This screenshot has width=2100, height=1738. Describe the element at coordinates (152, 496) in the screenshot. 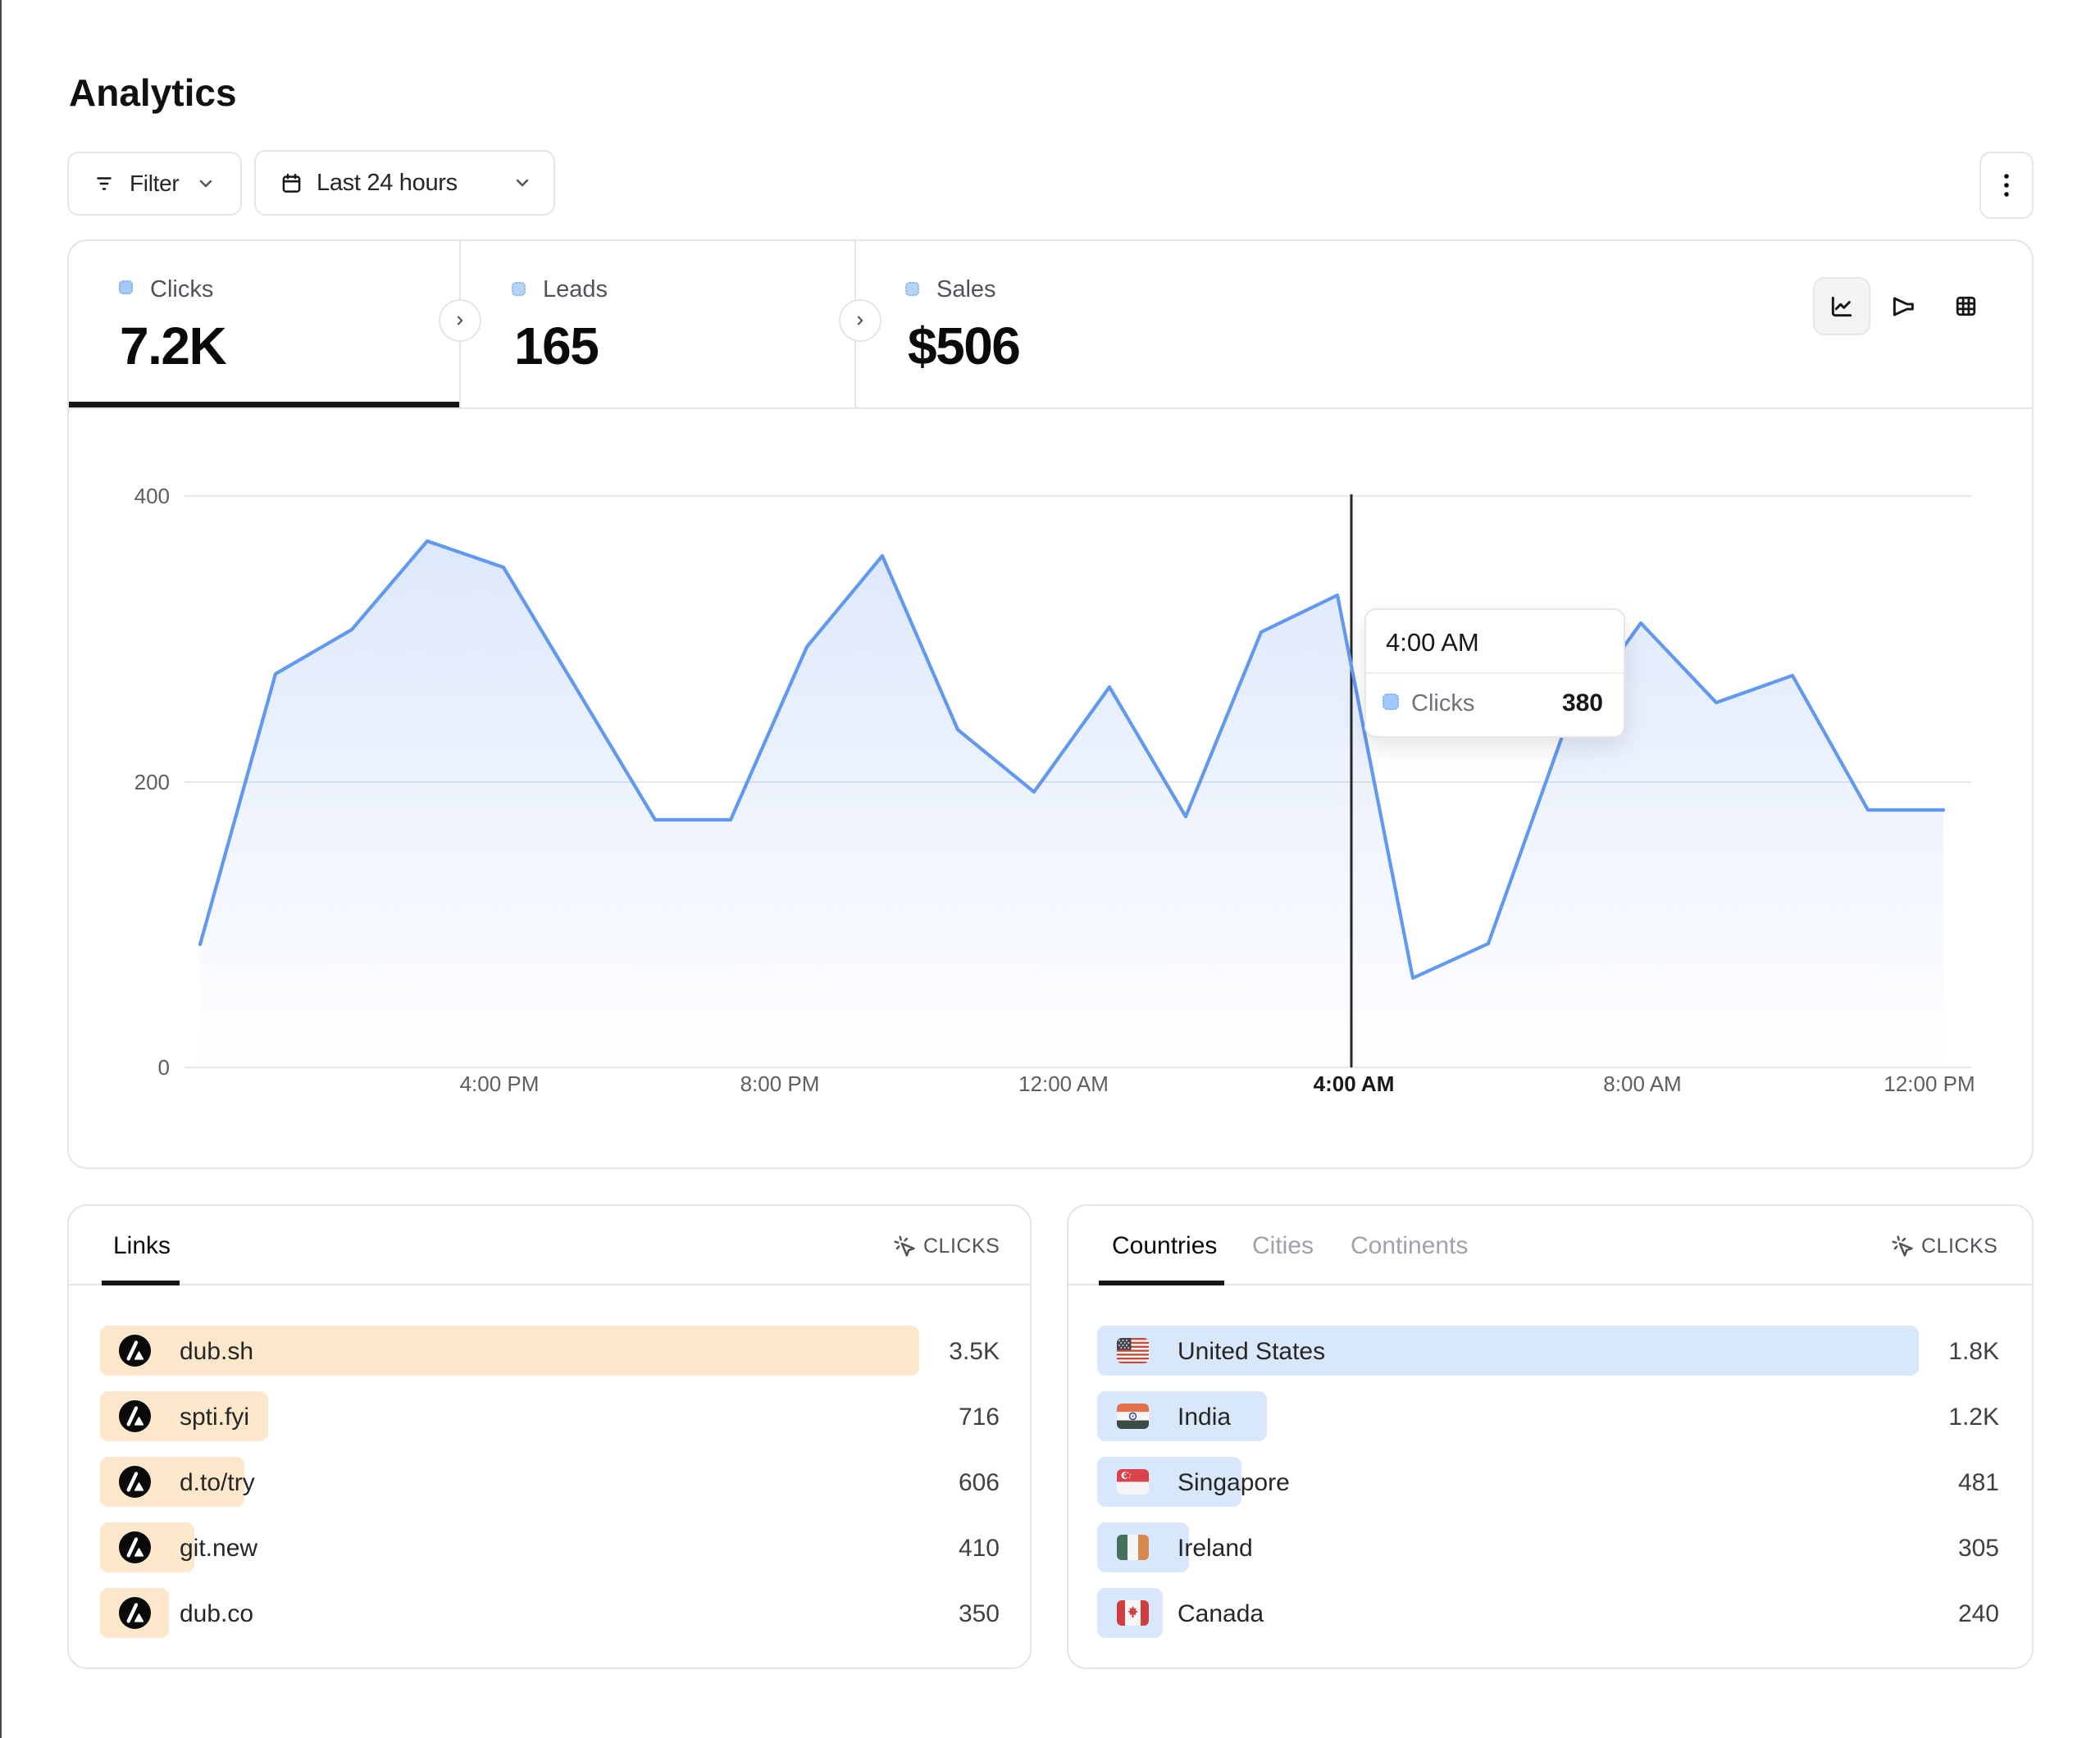

I see `svg-text: 400` at that location.